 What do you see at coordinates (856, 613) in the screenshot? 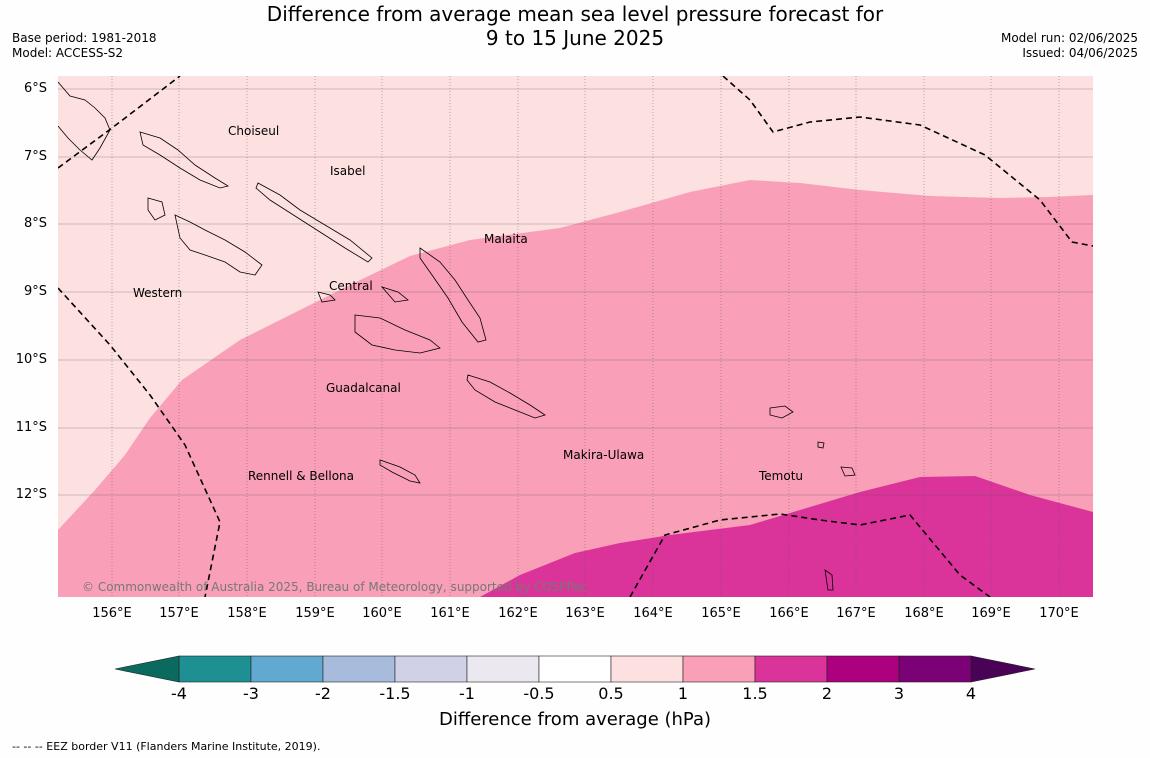
I see `lon-label-167e: 167°E` at bounding box center [856, 613].